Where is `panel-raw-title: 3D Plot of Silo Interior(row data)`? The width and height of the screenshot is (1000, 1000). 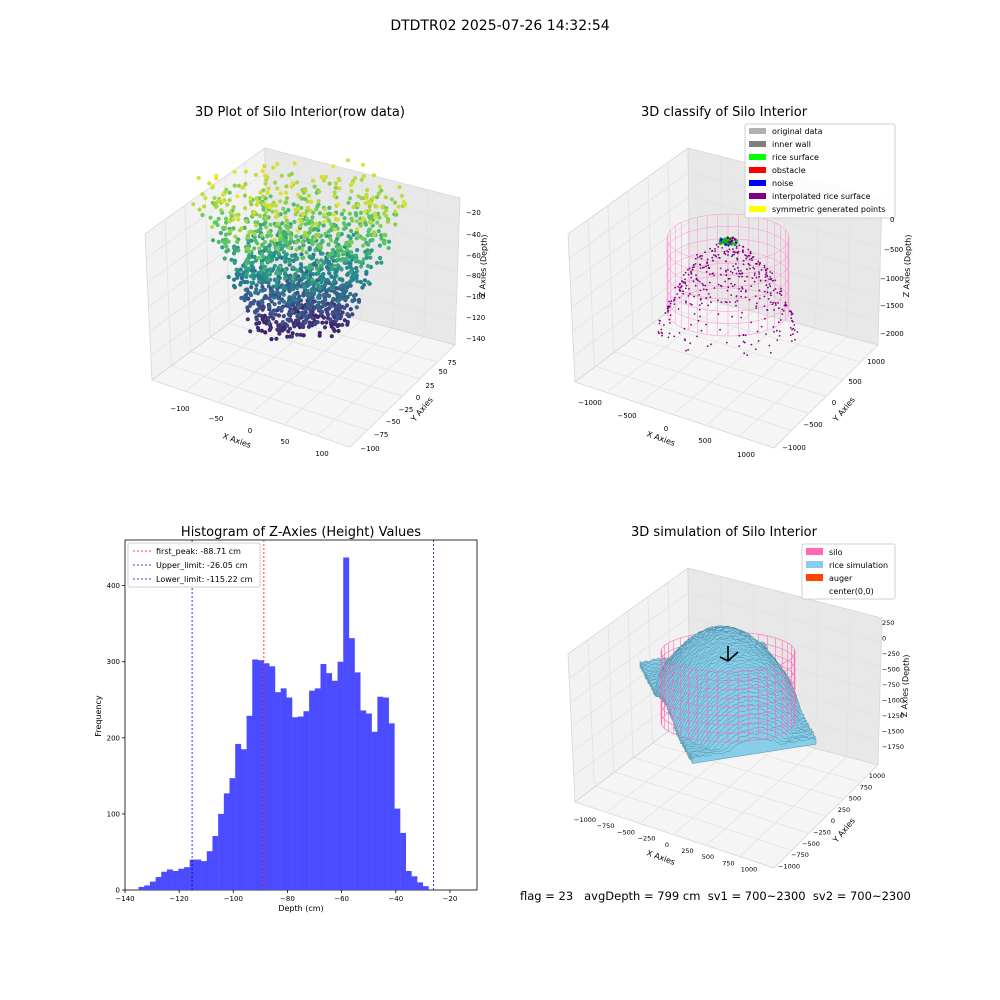
panel-raw-title: 3D Plot of Silo Interior(row data) is located at coordinates (300, 112).